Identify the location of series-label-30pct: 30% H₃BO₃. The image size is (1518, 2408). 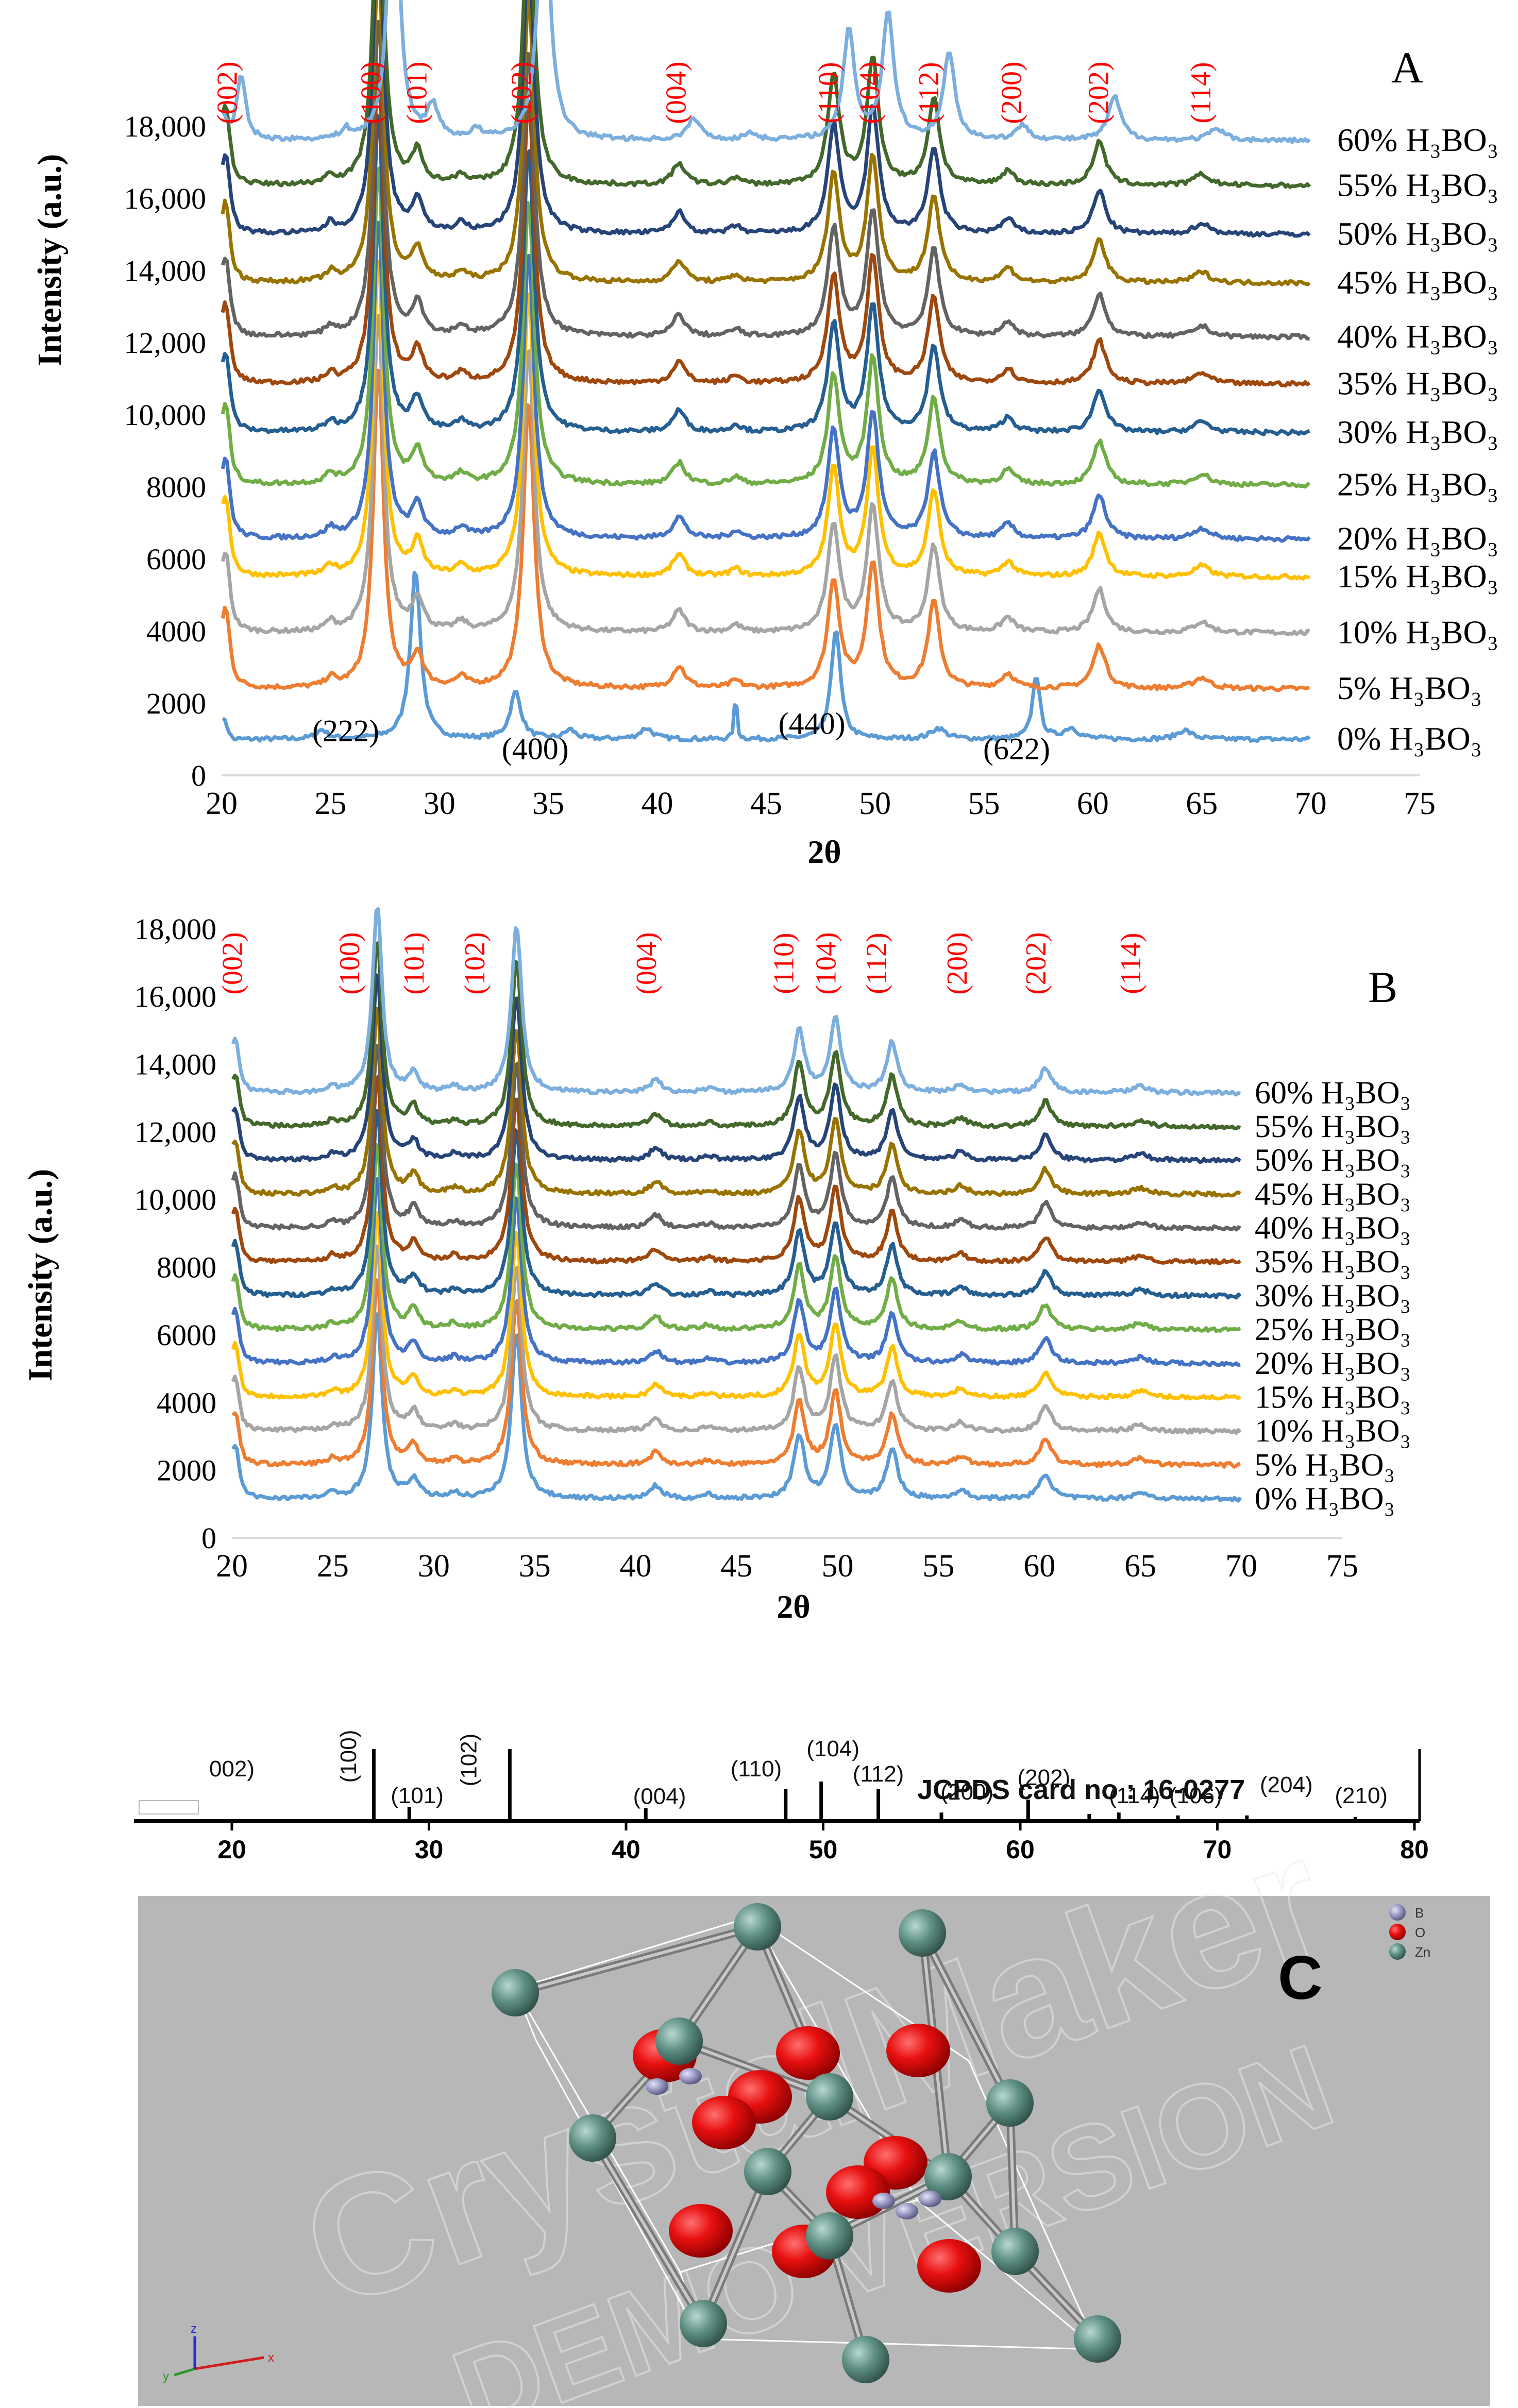
(1333, 1295).